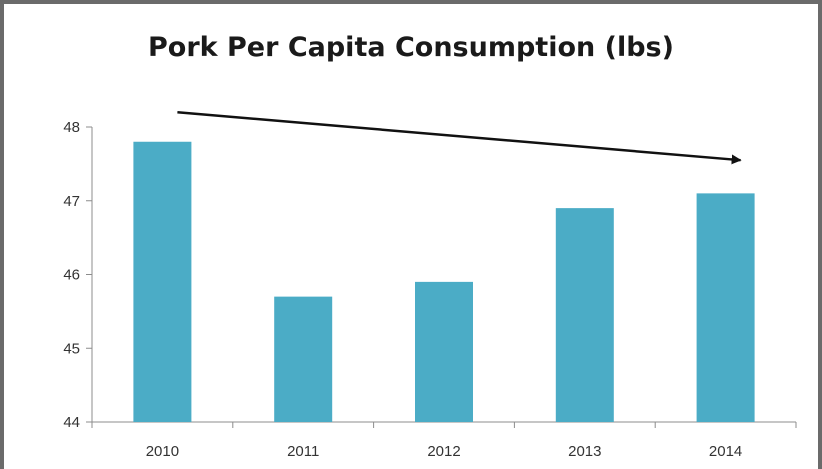  Describe the element at coordinates (71, 201) in the screenshot. I see `y-tick-label: 47` at that location.